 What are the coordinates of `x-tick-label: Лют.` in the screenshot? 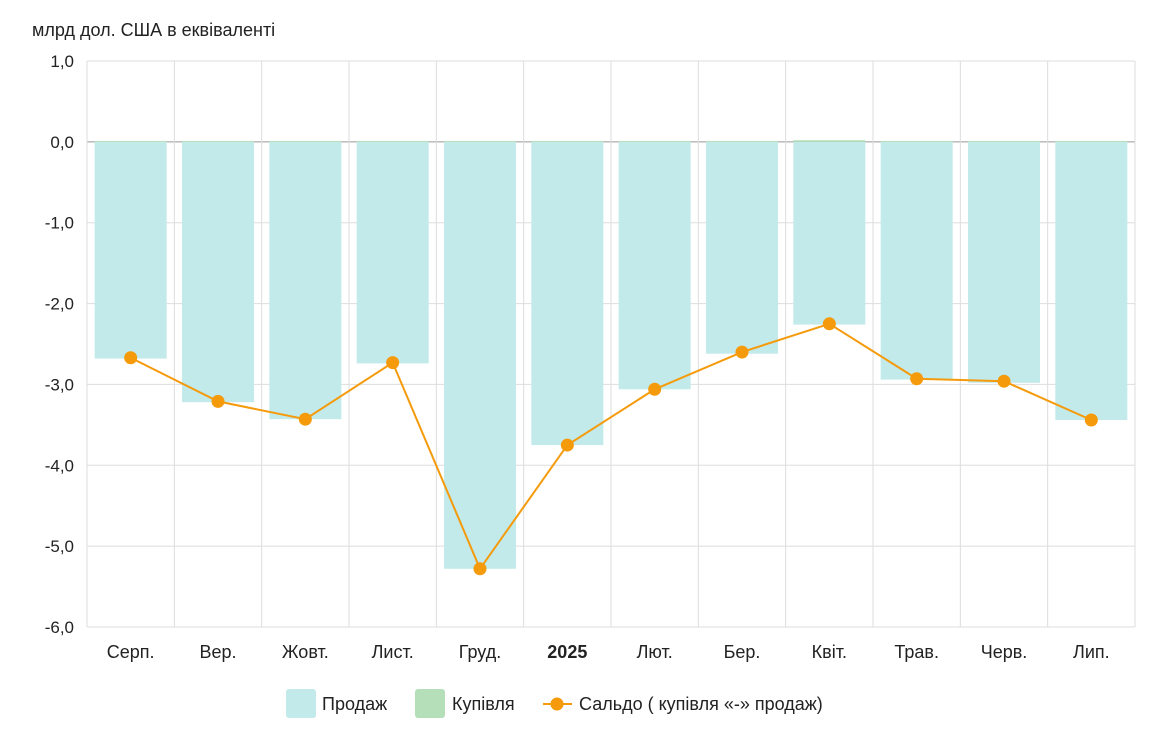 It's located at (655, 652).